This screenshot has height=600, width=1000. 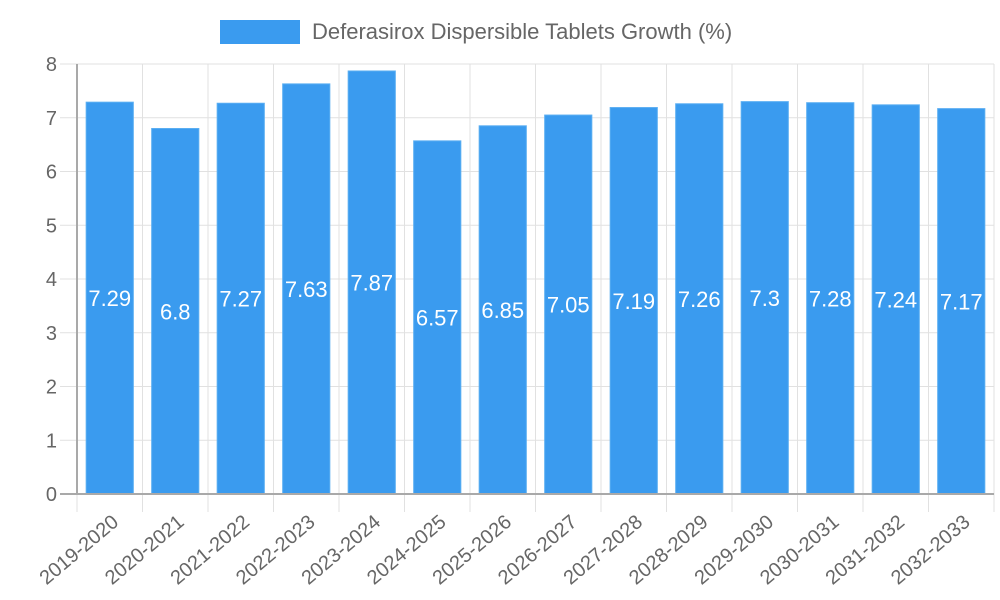 I want to click on bar-value-label: 7.3, so click(x=764, y=298).